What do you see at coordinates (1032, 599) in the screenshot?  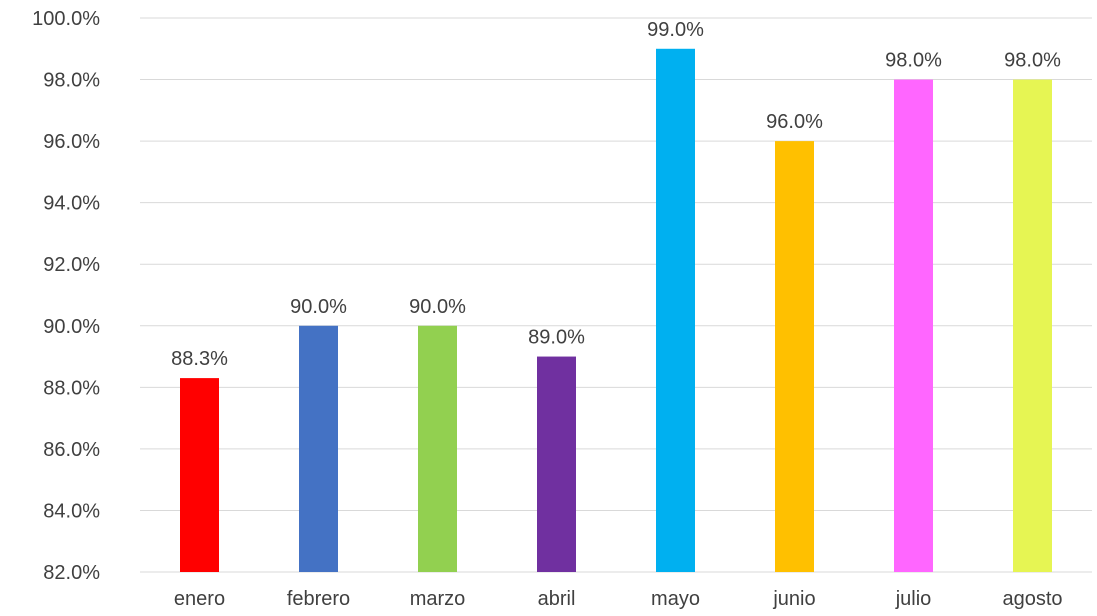 I see `x-tick-label: agosto` at bounding box center [1032, 599].